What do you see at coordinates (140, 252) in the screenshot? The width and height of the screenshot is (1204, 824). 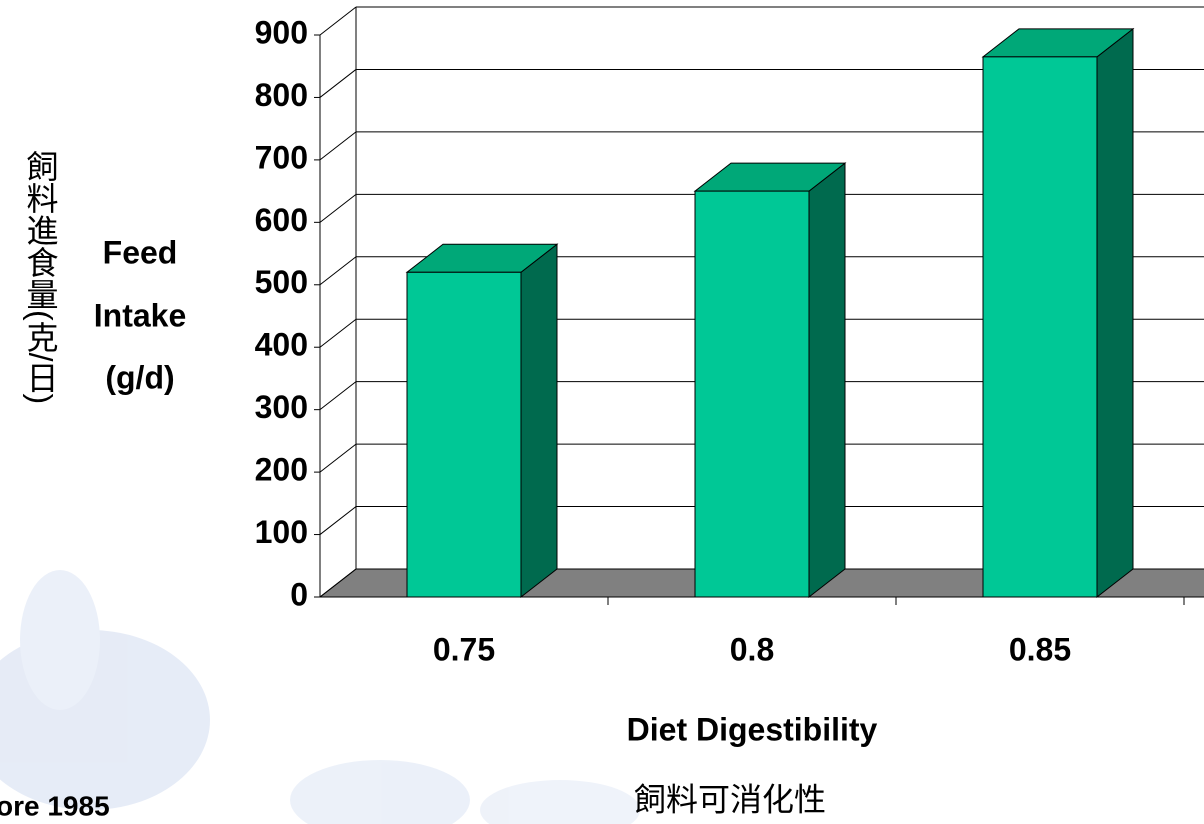 I see `y-axis-title: Feed` at bounding box center [140, 252].